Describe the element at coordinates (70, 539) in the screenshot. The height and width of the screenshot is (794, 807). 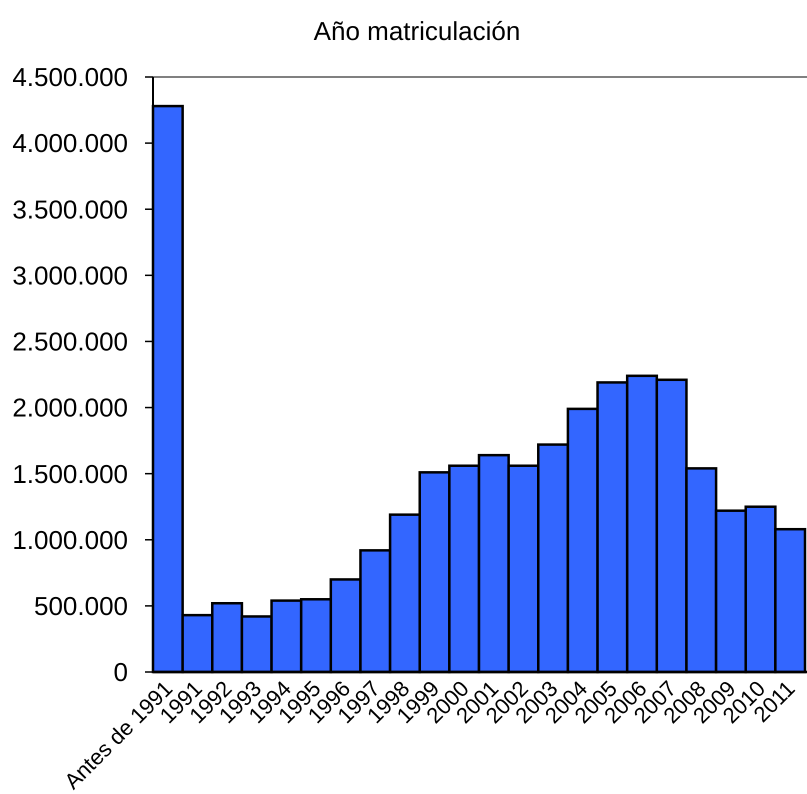
I see `y-tick-label: 1.000.000` at that location.